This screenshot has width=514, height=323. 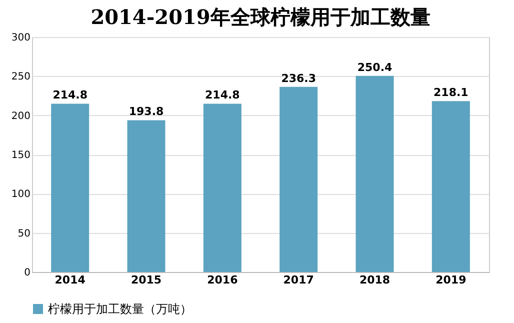 What do you see at coordinates (20, 38) in the screenshot?
I see `y-tick-label: 300` at bounding box center [20, 38].